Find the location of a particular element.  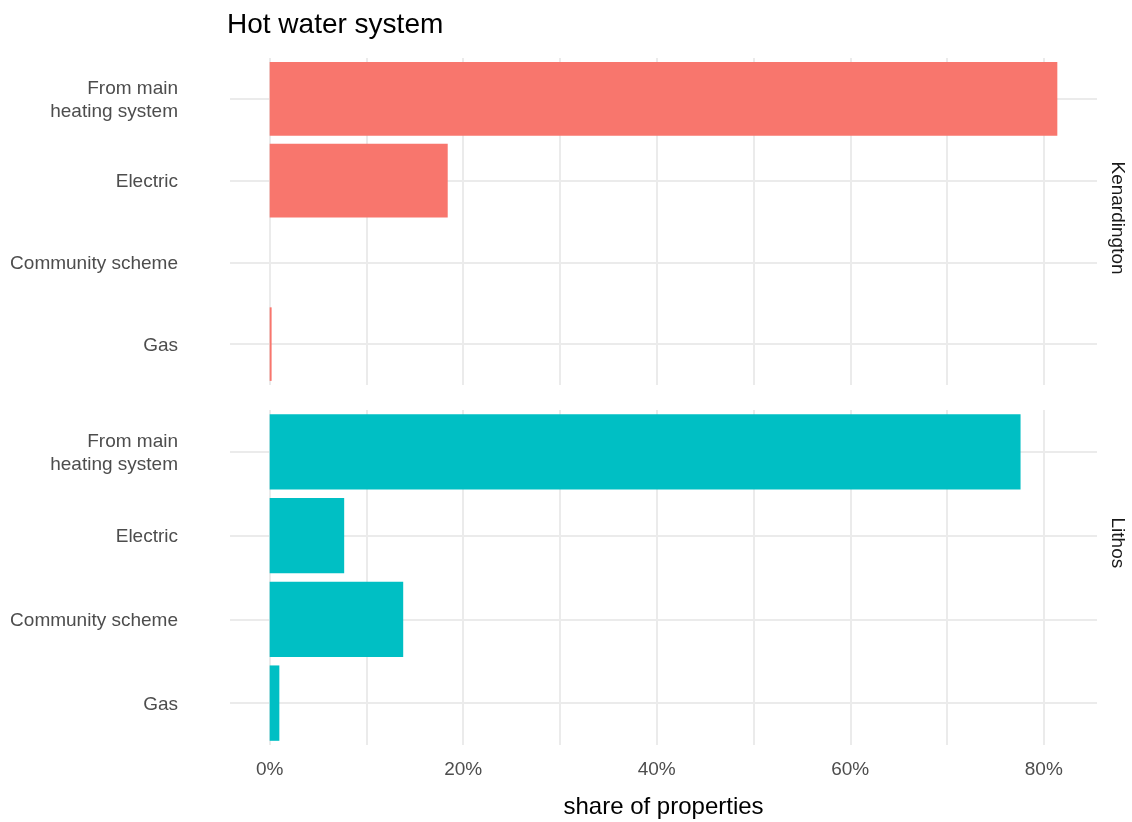

x-tick-label: 40% is located at coordinates (656, 768).